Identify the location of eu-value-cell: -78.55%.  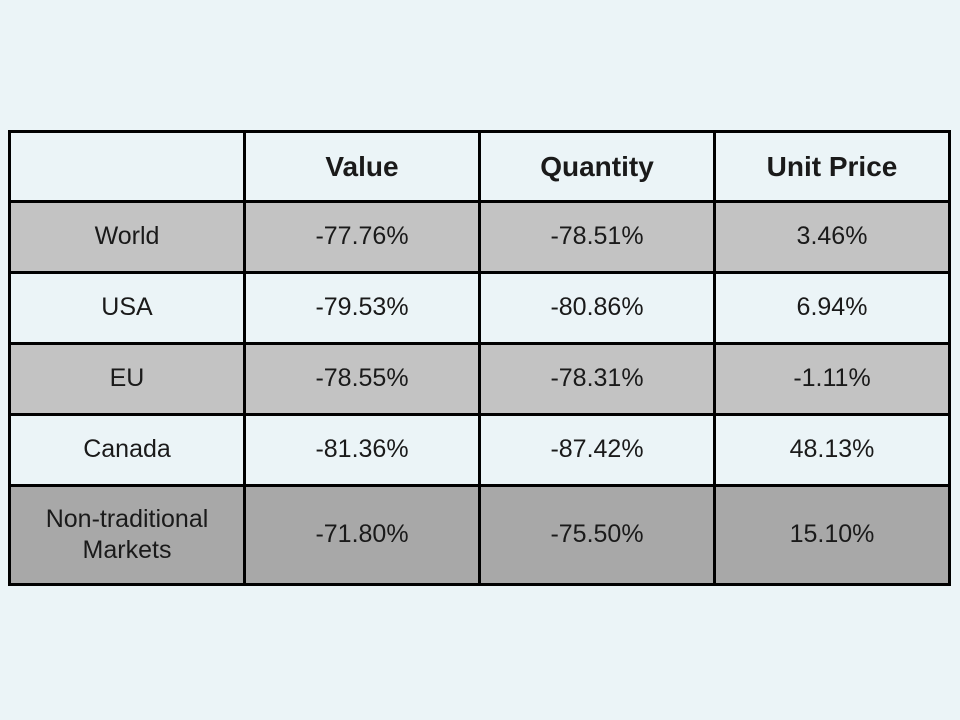
(362, 379).